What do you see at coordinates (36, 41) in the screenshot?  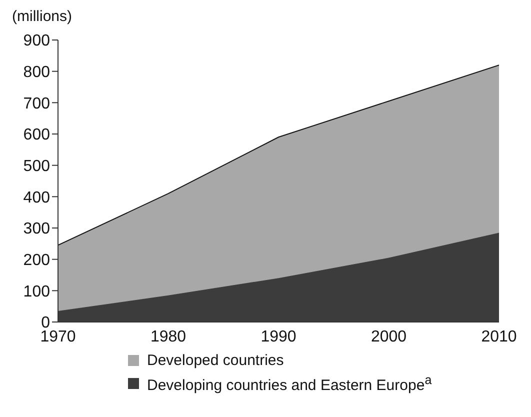 I see `y-tick-label: 900` at bounding box center [36, 41].